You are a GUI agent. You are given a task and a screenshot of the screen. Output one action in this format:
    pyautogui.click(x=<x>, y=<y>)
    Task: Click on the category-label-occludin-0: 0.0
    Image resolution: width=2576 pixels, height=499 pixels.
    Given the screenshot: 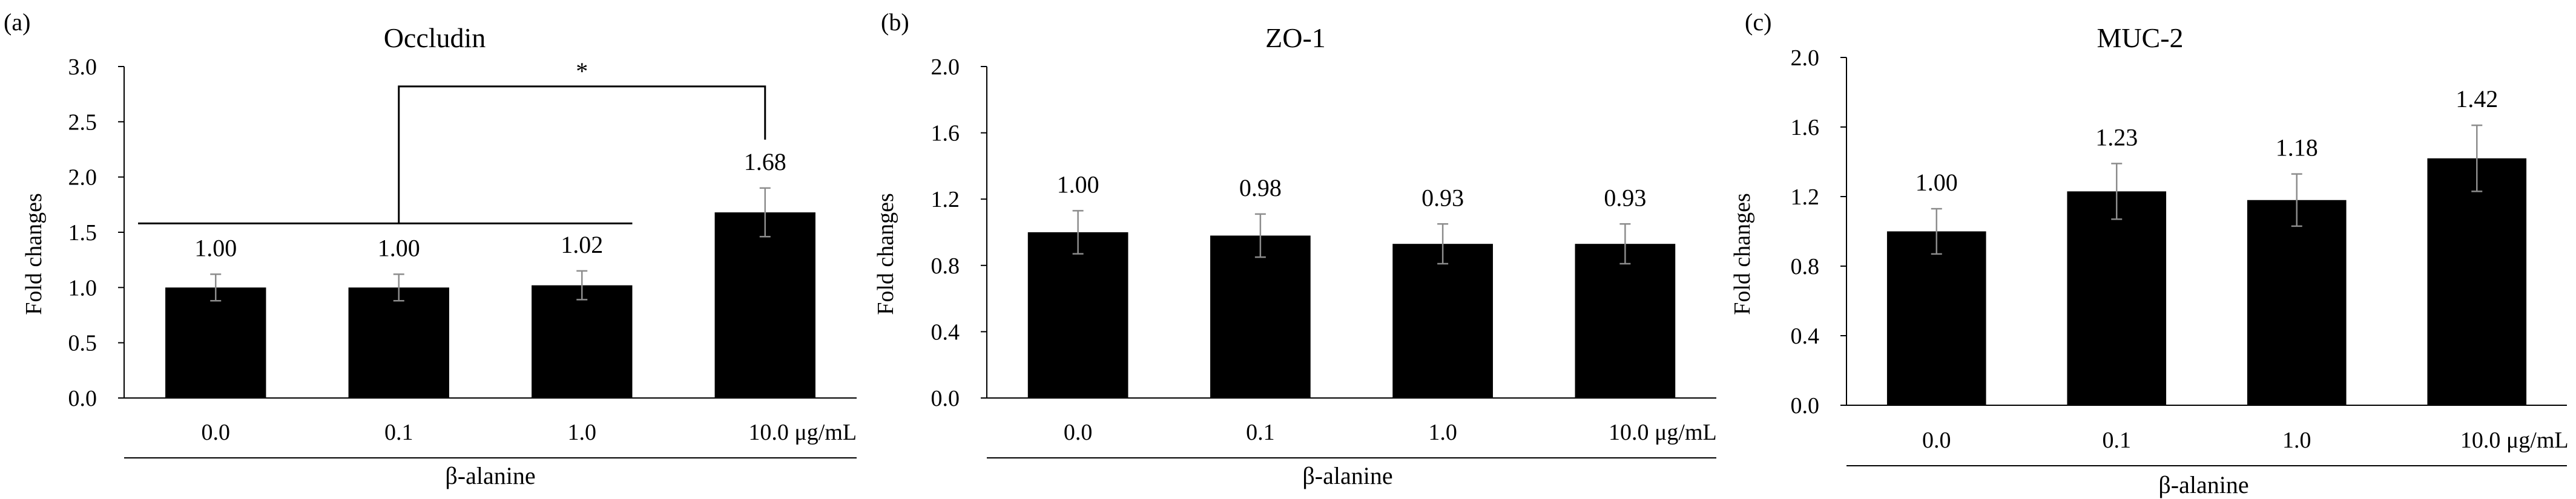 What is the action you would take?
    pyautogui.click(x=216, y=432)
    